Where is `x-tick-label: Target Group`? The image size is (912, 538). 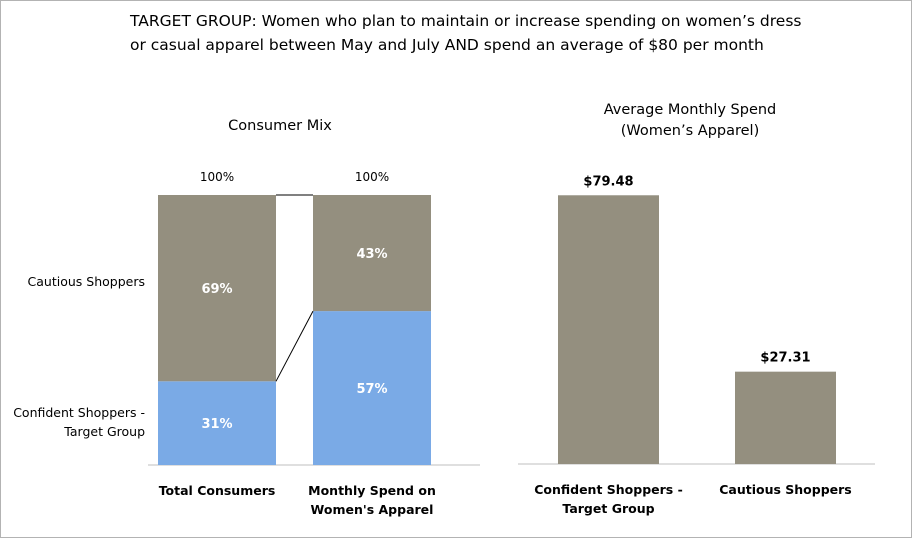
x-tick-label: Target Group is located at coordinates (608, 508).